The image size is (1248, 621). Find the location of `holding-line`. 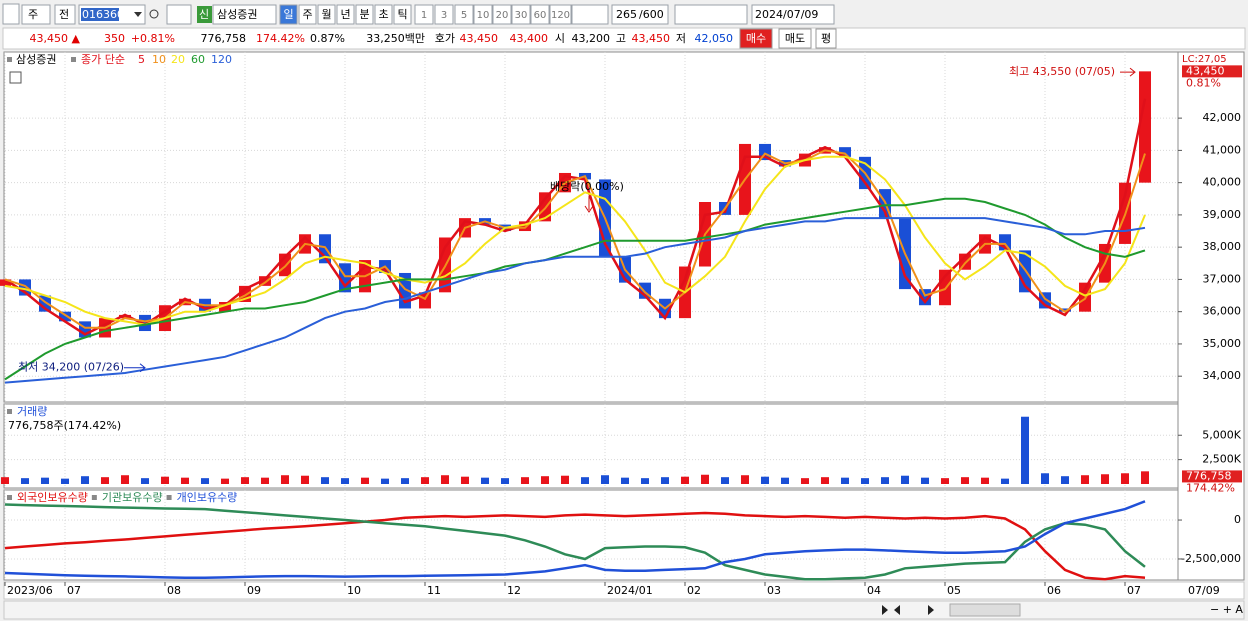

holding-line is located at coordinates (575, 542).